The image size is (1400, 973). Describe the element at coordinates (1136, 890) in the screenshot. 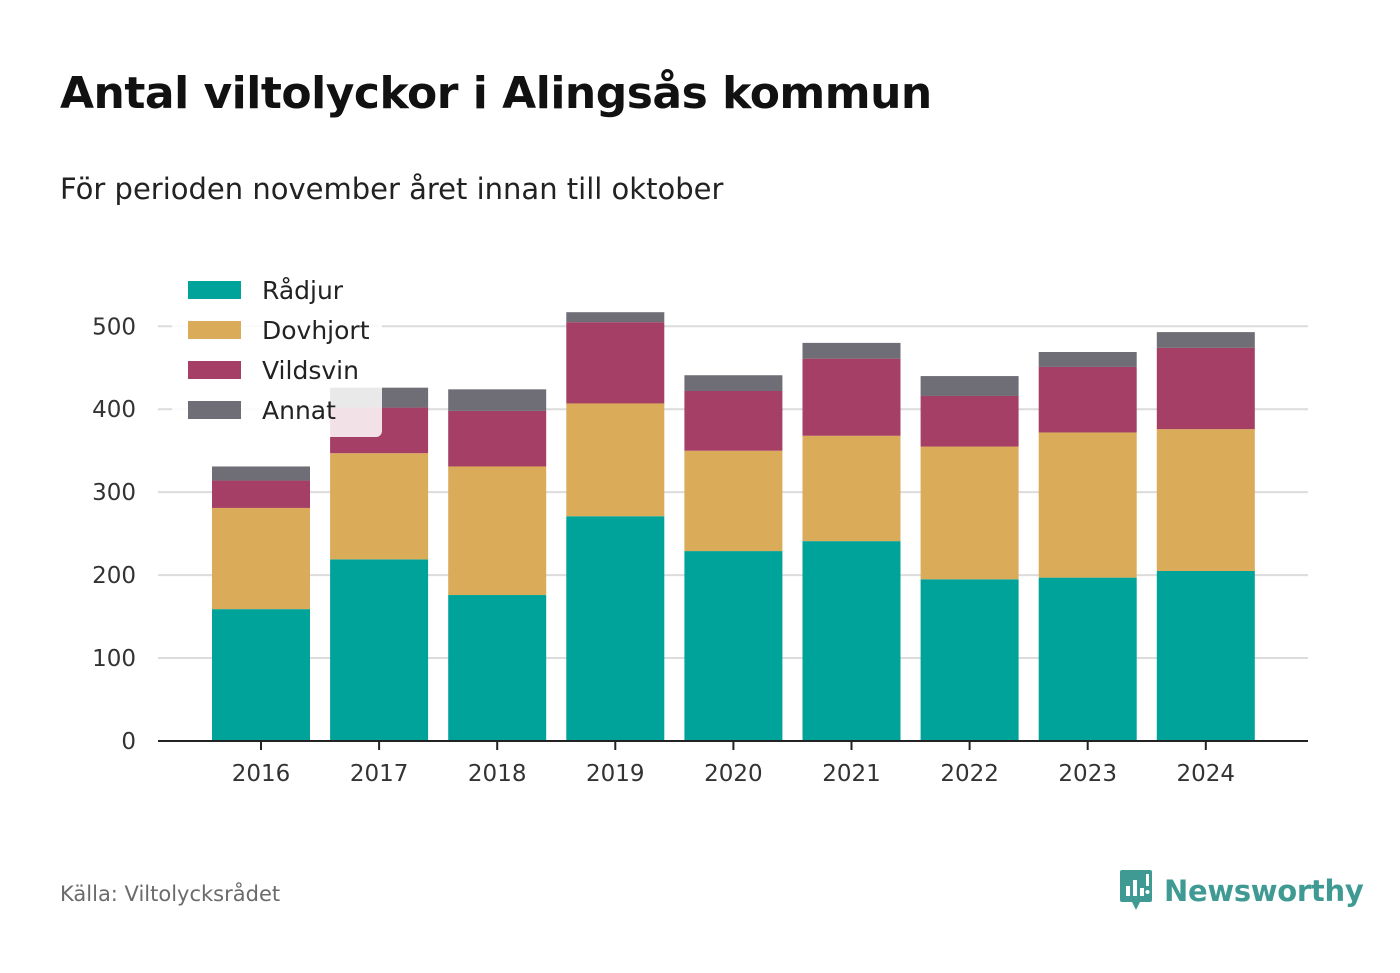

I see `newsworthy-logo-icon` at that location.